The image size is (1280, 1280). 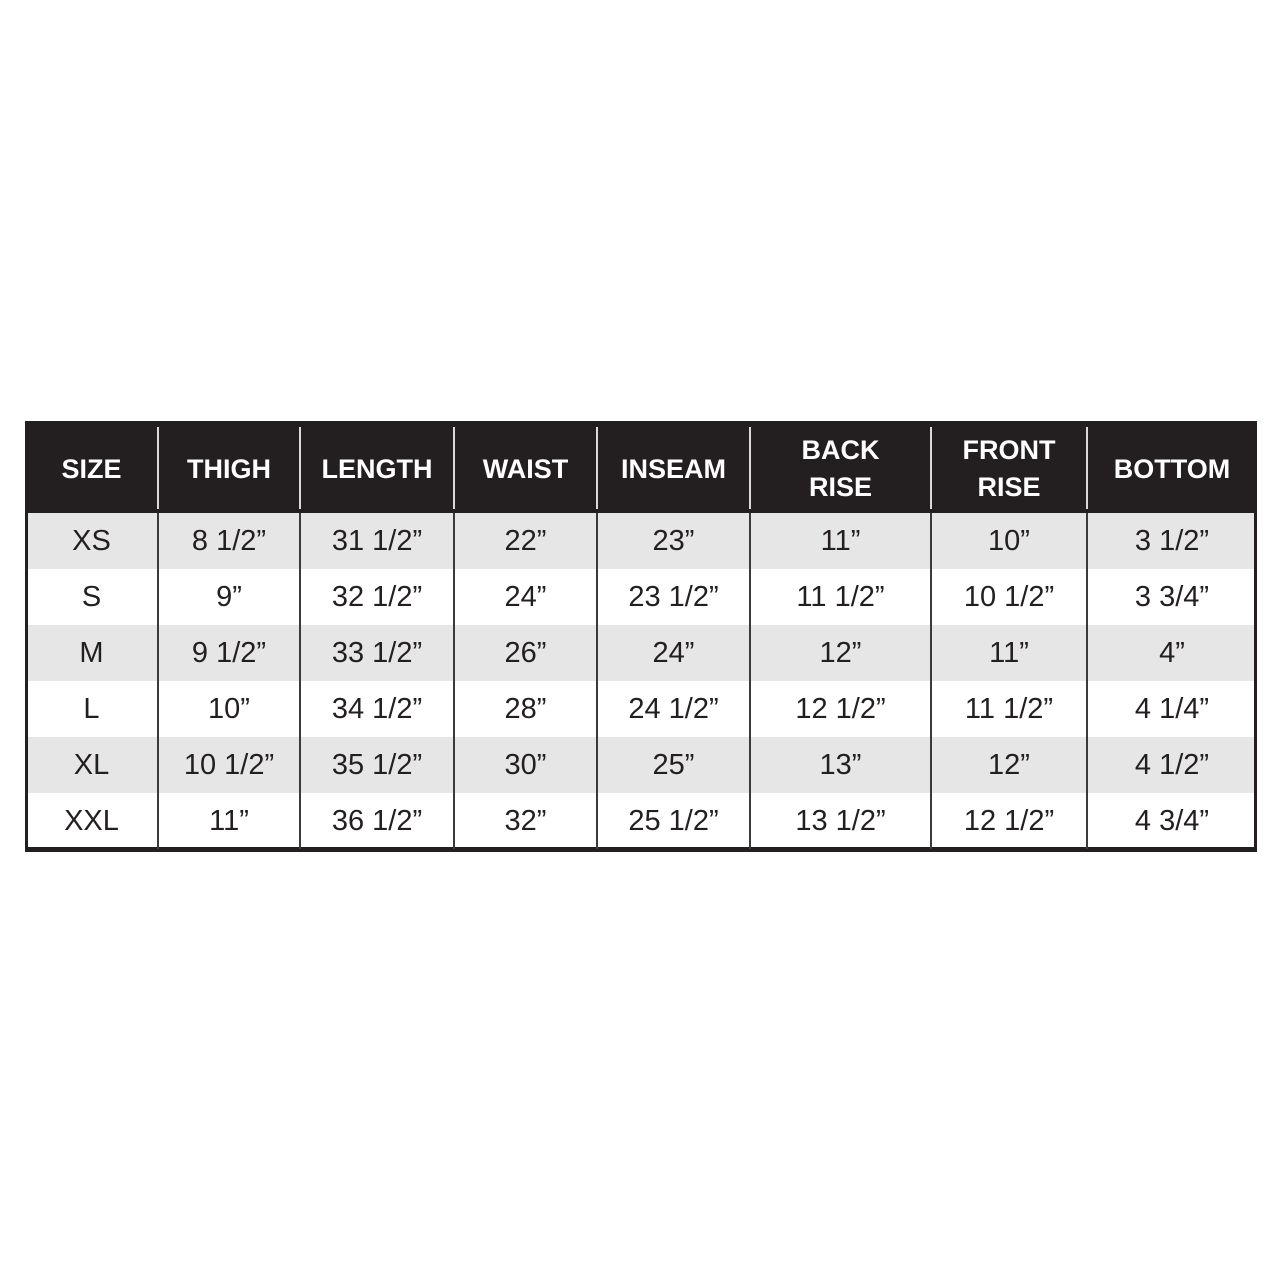 I want to click on header-text: BACK, so click(x=840, y=450).